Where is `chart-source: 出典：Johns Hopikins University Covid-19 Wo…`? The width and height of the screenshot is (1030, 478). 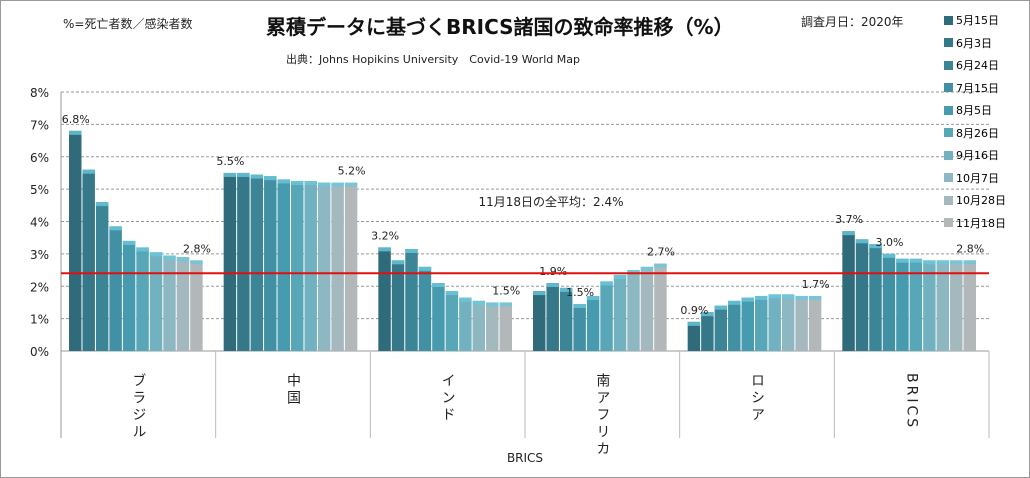
chart-source: 出典：Johns Hopikins University Covid-19 Wo… is located at coordinates (433, 59).